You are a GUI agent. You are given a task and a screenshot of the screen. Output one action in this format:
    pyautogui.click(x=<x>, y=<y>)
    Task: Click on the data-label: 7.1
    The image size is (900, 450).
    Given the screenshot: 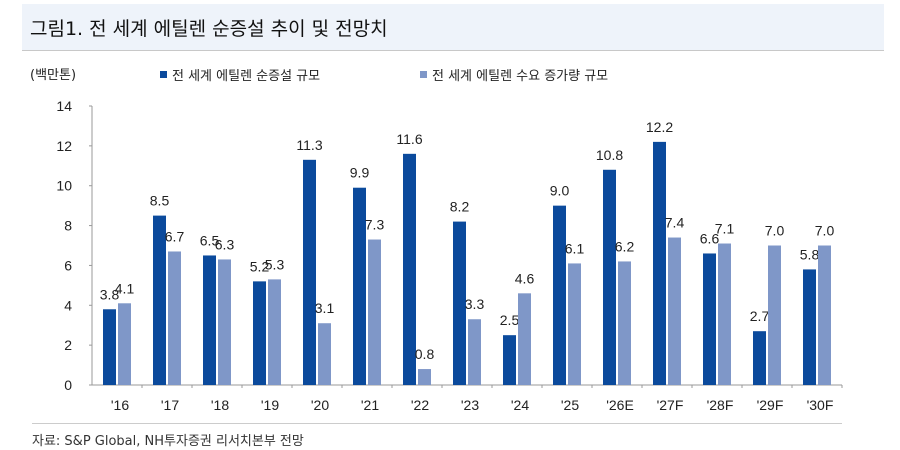 What is the action you would take?
    pyautogui.click(x=725, y=229)
    